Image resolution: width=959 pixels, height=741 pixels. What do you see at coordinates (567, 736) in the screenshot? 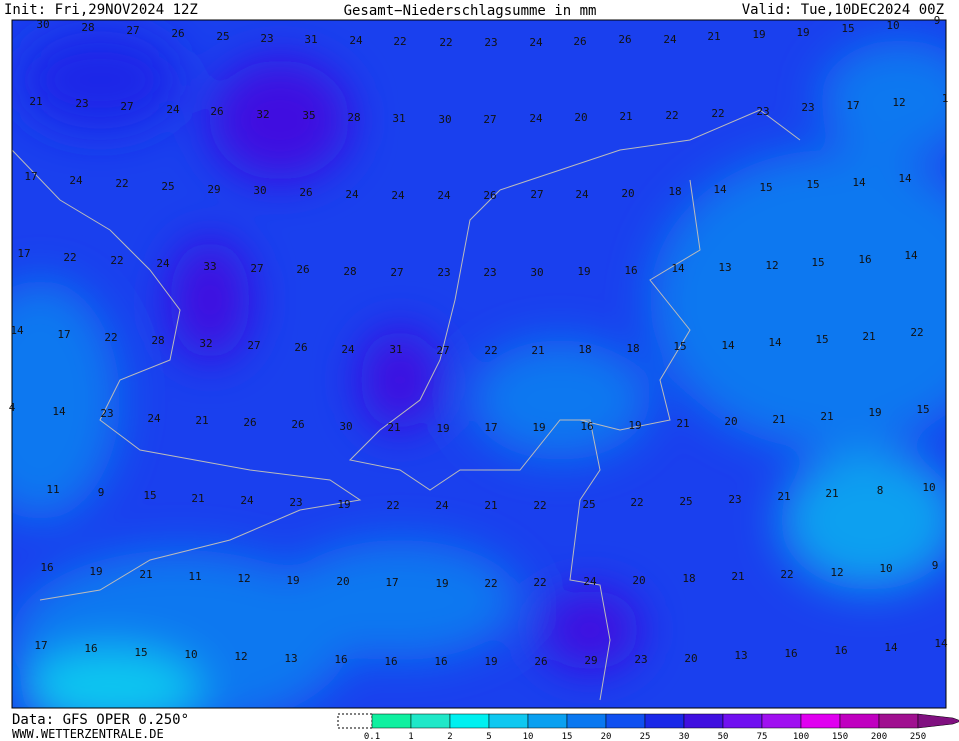
I see `legend-tick: 15` at bounding box center [567, 736].